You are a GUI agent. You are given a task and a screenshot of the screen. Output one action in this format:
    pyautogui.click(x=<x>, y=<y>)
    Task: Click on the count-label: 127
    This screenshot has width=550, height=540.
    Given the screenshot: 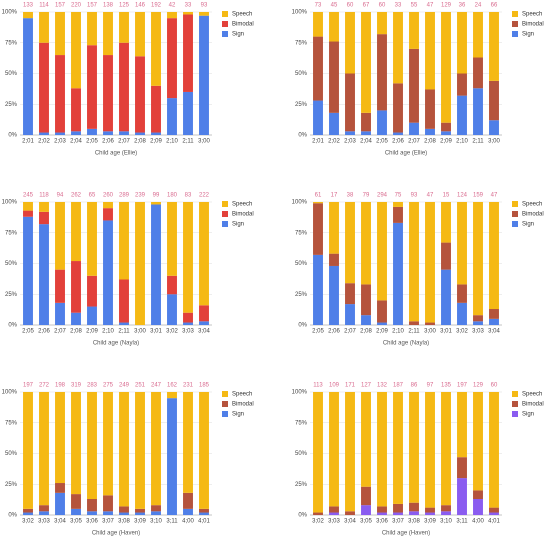 What is the action you would take?
    pyautogui.click(x=366, y=386)
    